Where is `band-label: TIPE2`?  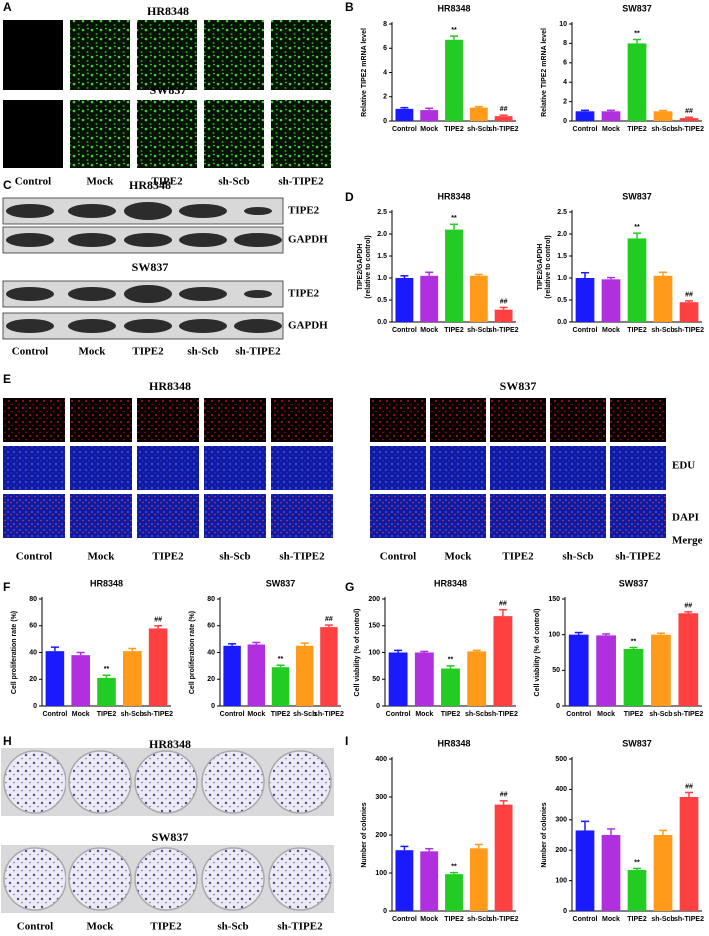
band-label: TIPE2 is located at coordinates (304, 211).